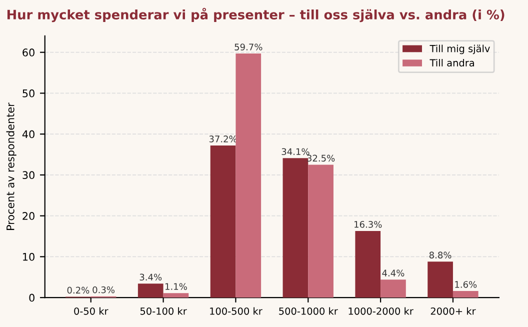  What do you see at coordinates (28, 256) in the screenshot?
I see `y-tick-label: 10` at bounding box center [28, 256].